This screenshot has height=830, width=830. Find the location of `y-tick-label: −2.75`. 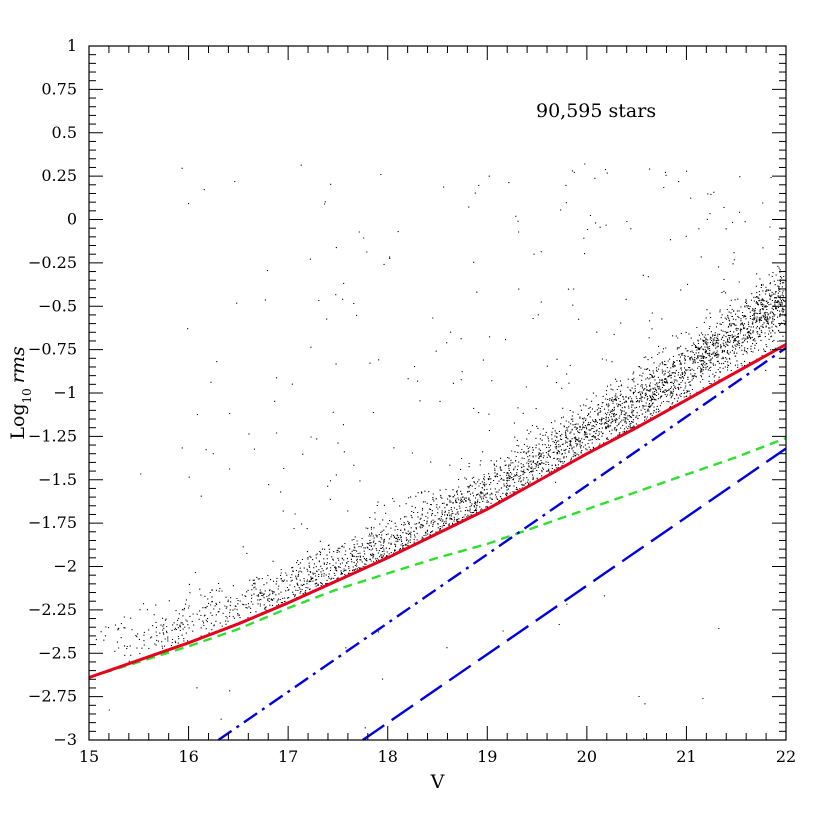

y-tick-label: −2.75 is located at coordinates (52, 696).